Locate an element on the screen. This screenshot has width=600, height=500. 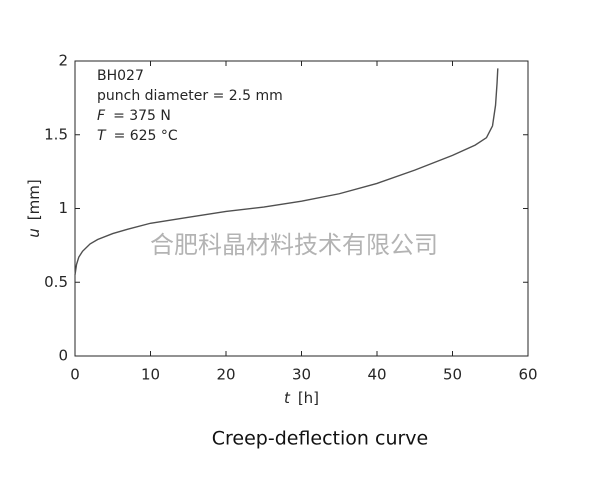
x-axis-unit: [h] is located at coordinates (308, 398).